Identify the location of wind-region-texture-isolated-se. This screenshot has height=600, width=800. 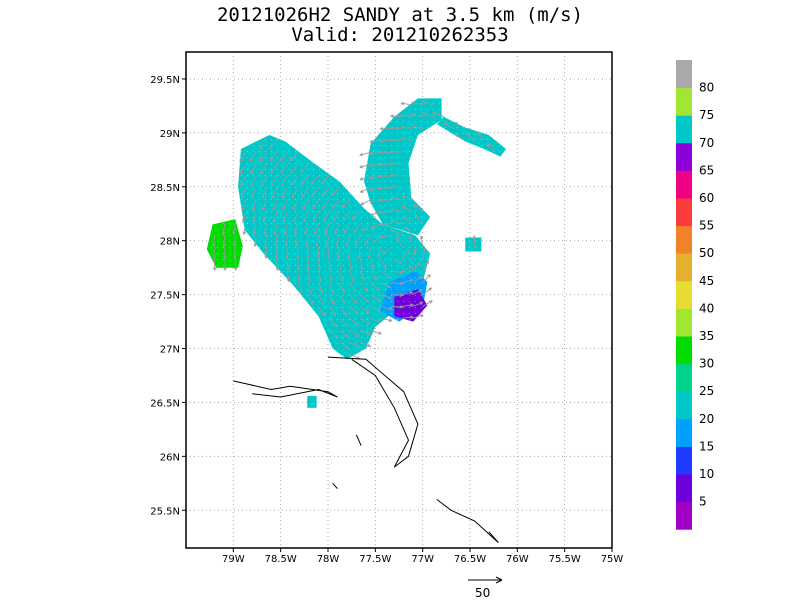
(473, 244).